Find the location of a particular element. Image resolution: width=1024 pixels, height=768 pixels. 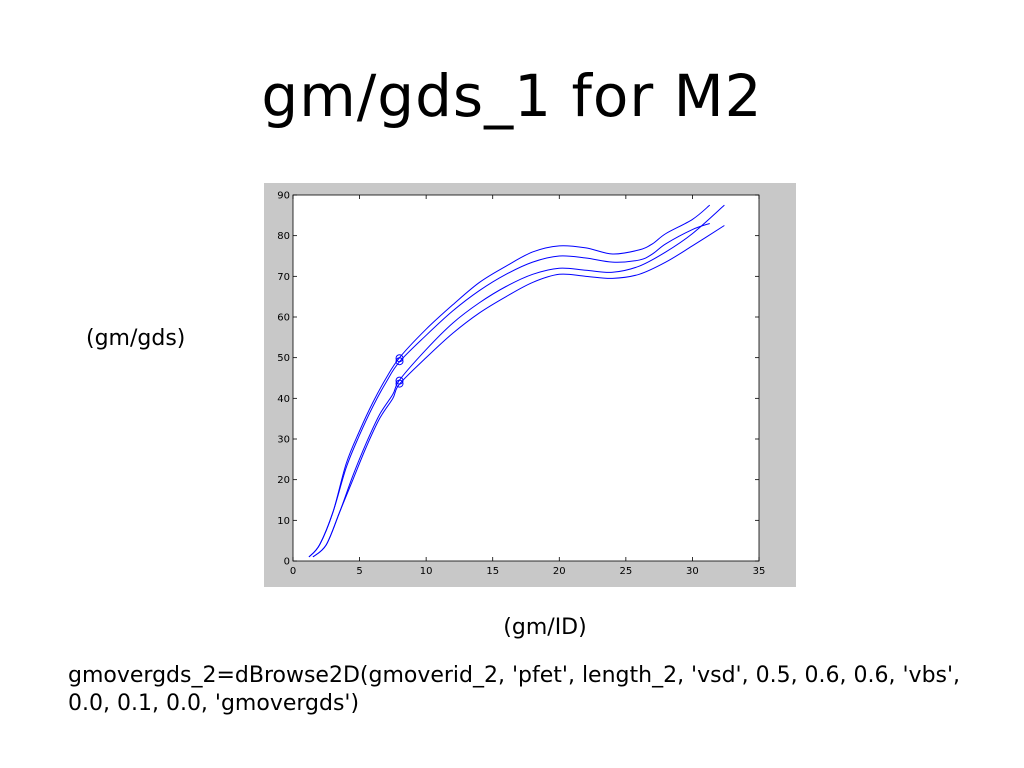

y-axis-label: (gm/gds) is located at coordinates (136, 338).